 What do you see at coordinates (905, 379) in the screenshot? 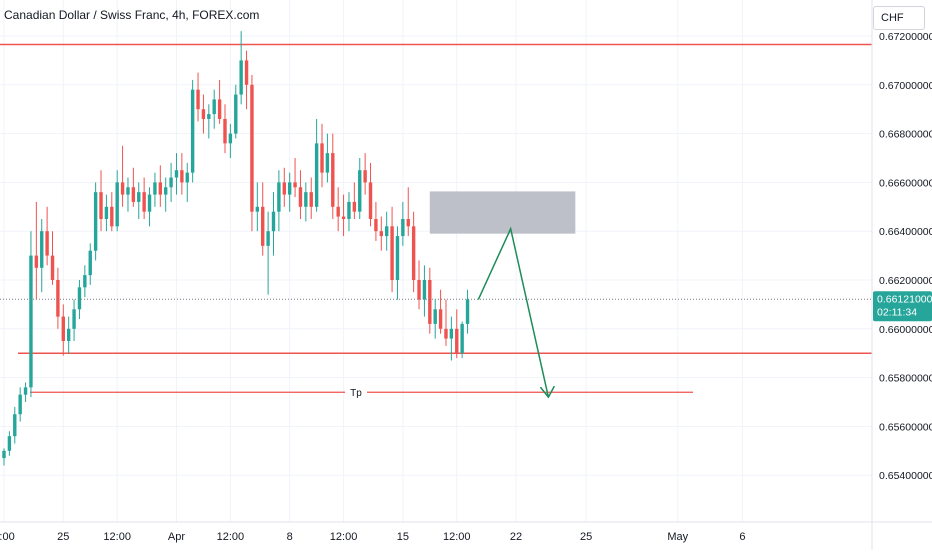
I see `price-tick-label: 0.65800000` at bounding box center [905, 379].